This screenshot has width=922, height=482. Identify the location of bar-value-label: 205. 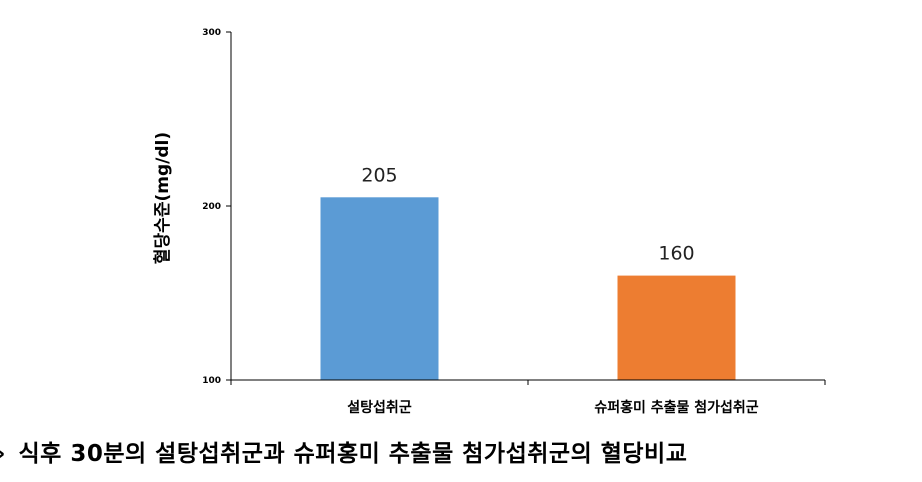
(379, 175).